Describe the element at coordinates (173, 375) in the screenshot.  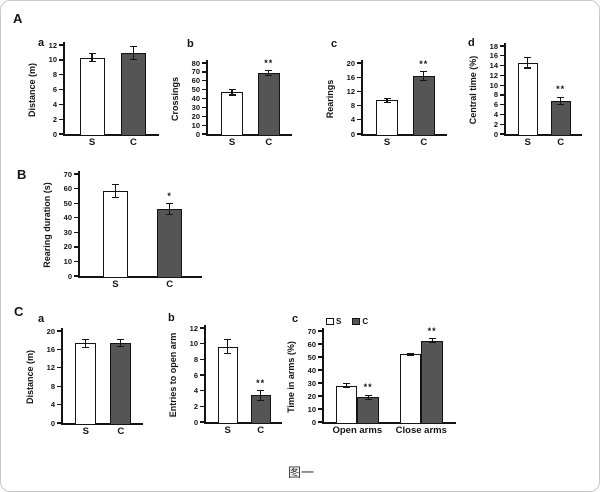
I see `y-axis-label: Entries to open arm` at that location.